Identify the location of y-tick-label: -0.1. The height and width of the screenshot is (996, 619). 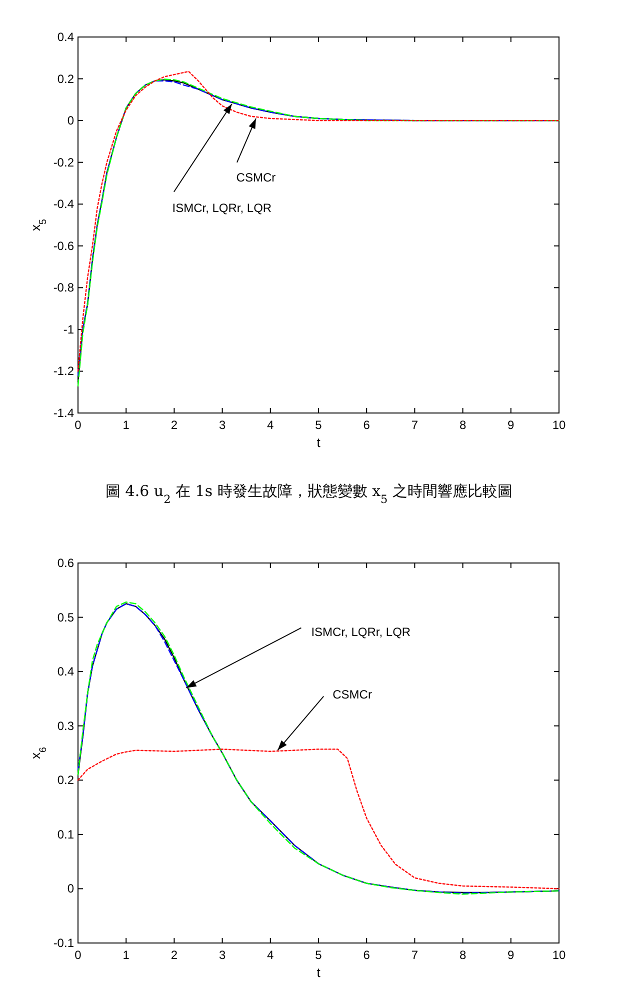
(63, 943).